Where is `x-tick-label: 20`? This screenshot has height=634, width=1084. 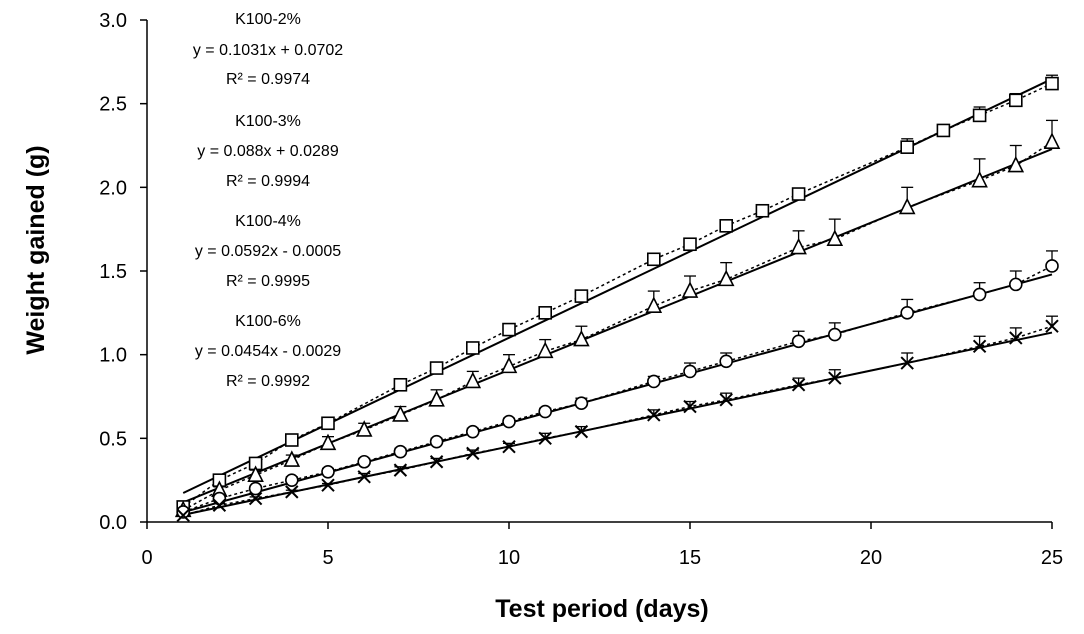 x-tick-label: 20 is located at coordinates (871, 558).